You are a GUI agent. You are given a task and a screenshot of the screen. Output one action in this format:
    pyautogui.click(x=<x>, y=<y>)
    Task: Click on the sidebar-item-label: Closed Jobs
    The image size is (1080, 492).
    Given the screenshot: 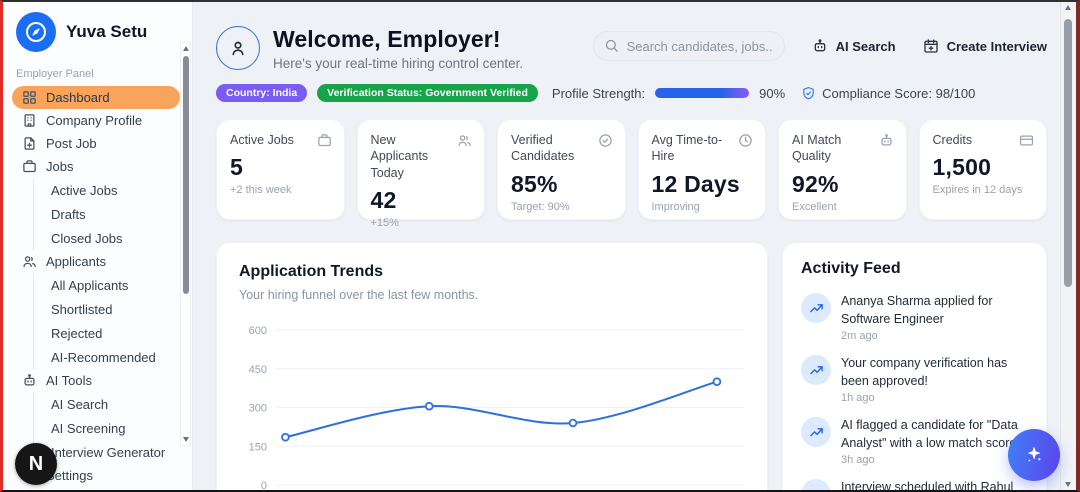 What is the action you would take?
    pyautogui.click(x=87, y=238)
    